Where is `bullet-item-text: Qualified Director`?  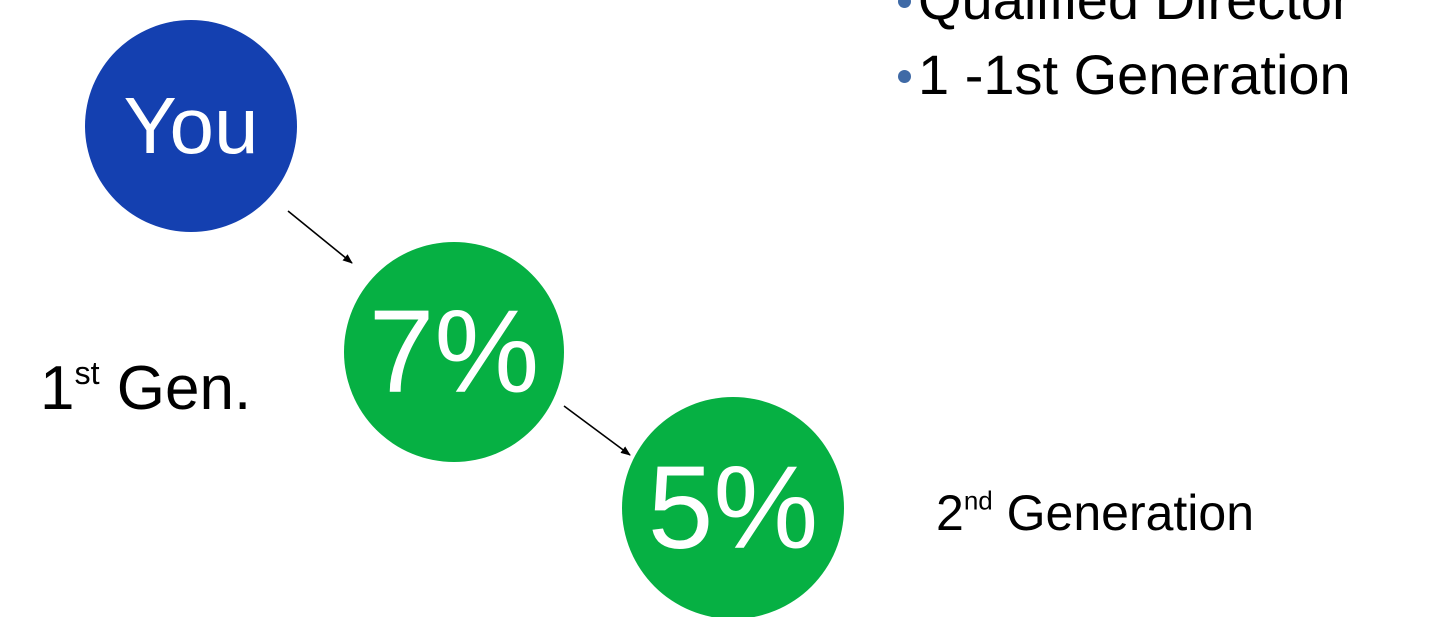 bullet-item-text: Qualified Director is located at coordinates (1134, 15).